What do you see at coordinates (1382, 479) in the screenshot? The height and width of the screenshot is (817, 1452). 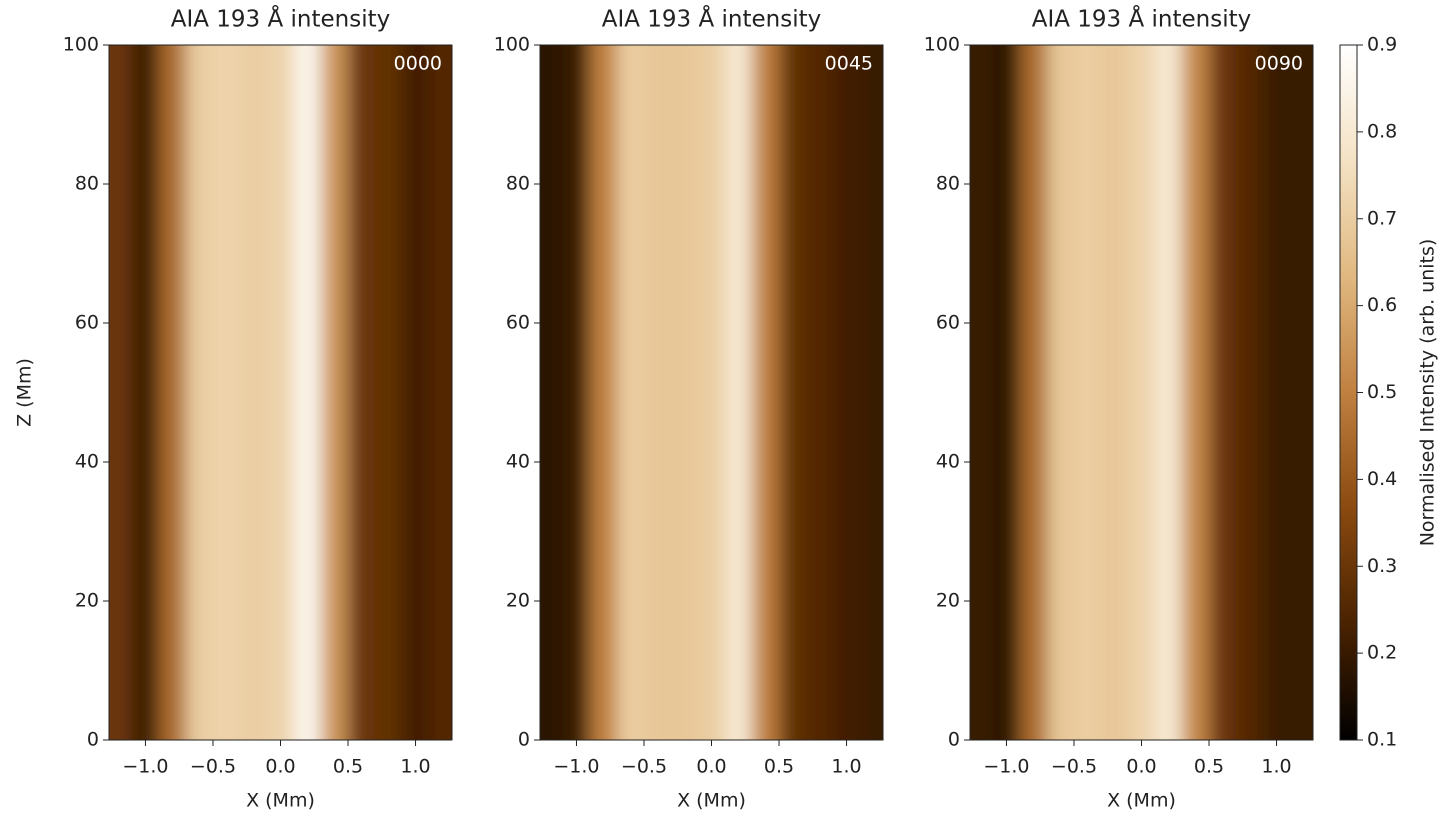 I see `colorbar-tick-label: 0.4` at bounding box center [1382, 479].